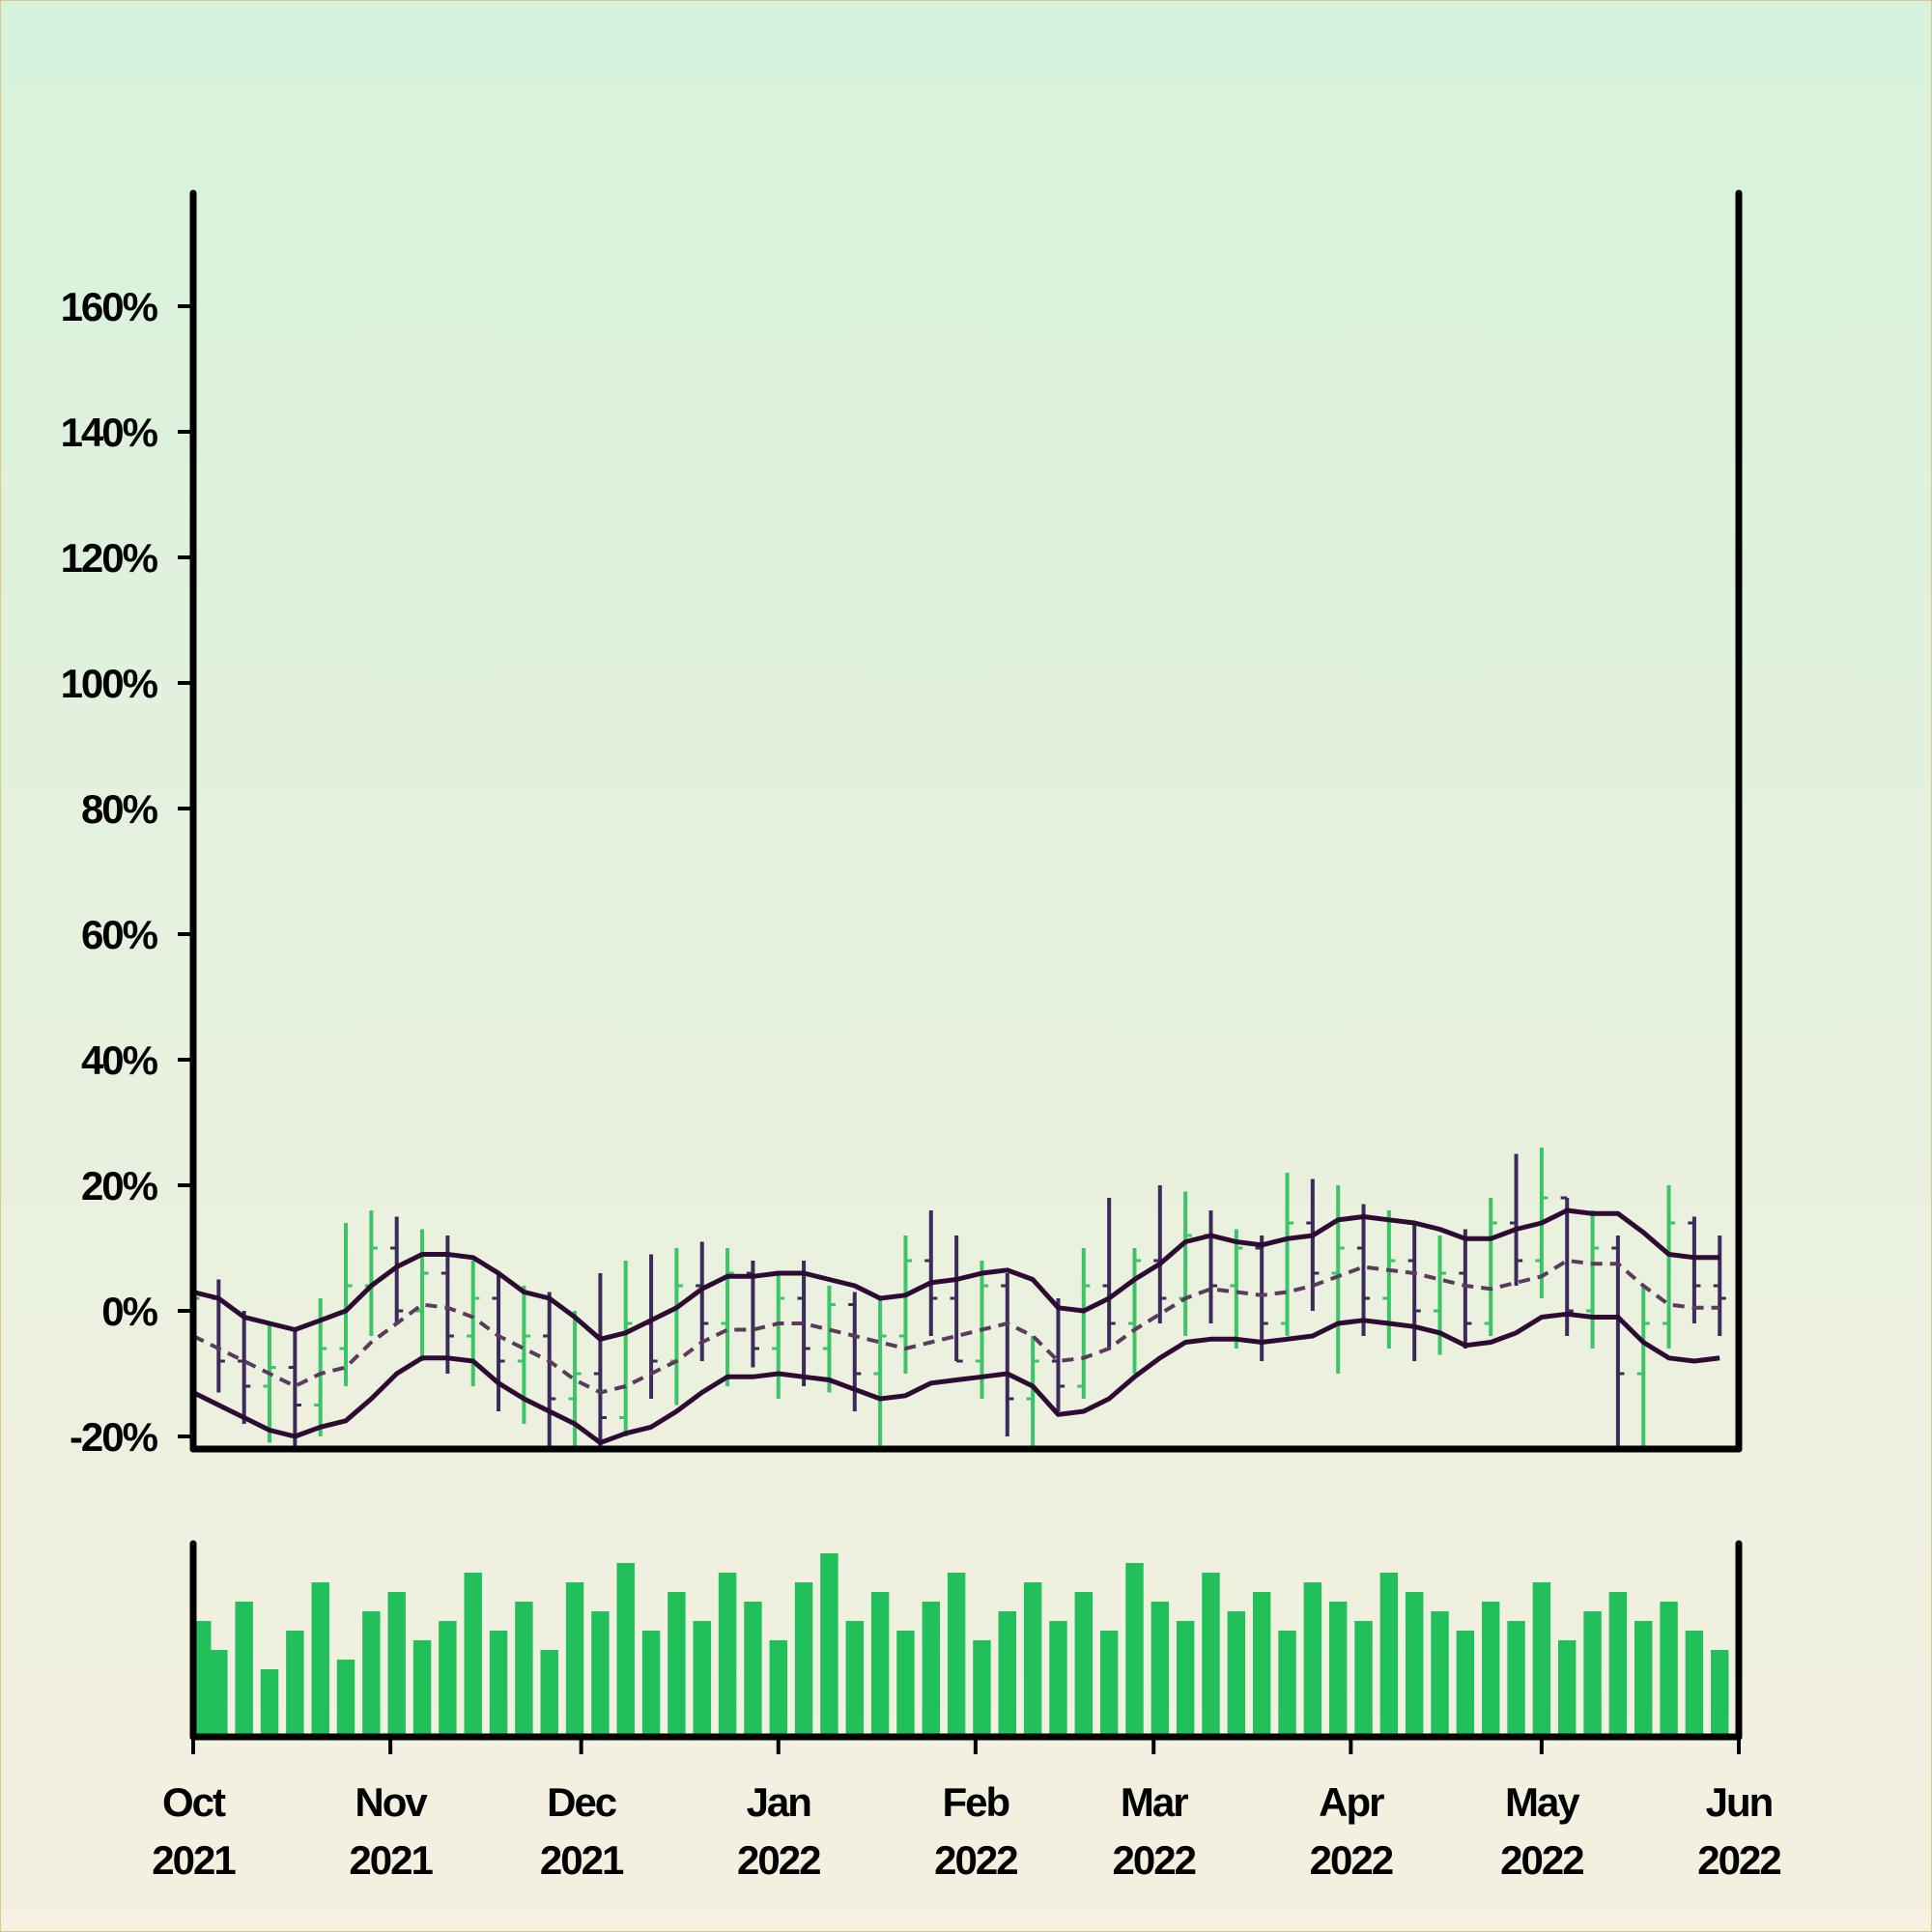  What do you see at coordinates (114, 1437) in the screenshot?
I see `y-tick-label: -20%` at bounding box center [114, 1437].